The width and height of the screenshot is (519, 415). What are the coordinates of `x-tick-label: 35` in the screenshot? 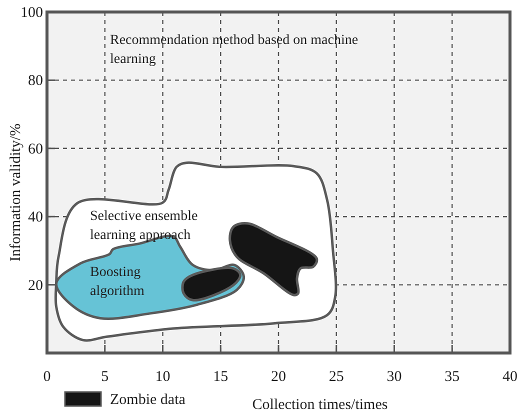 It's located at (452, 377).